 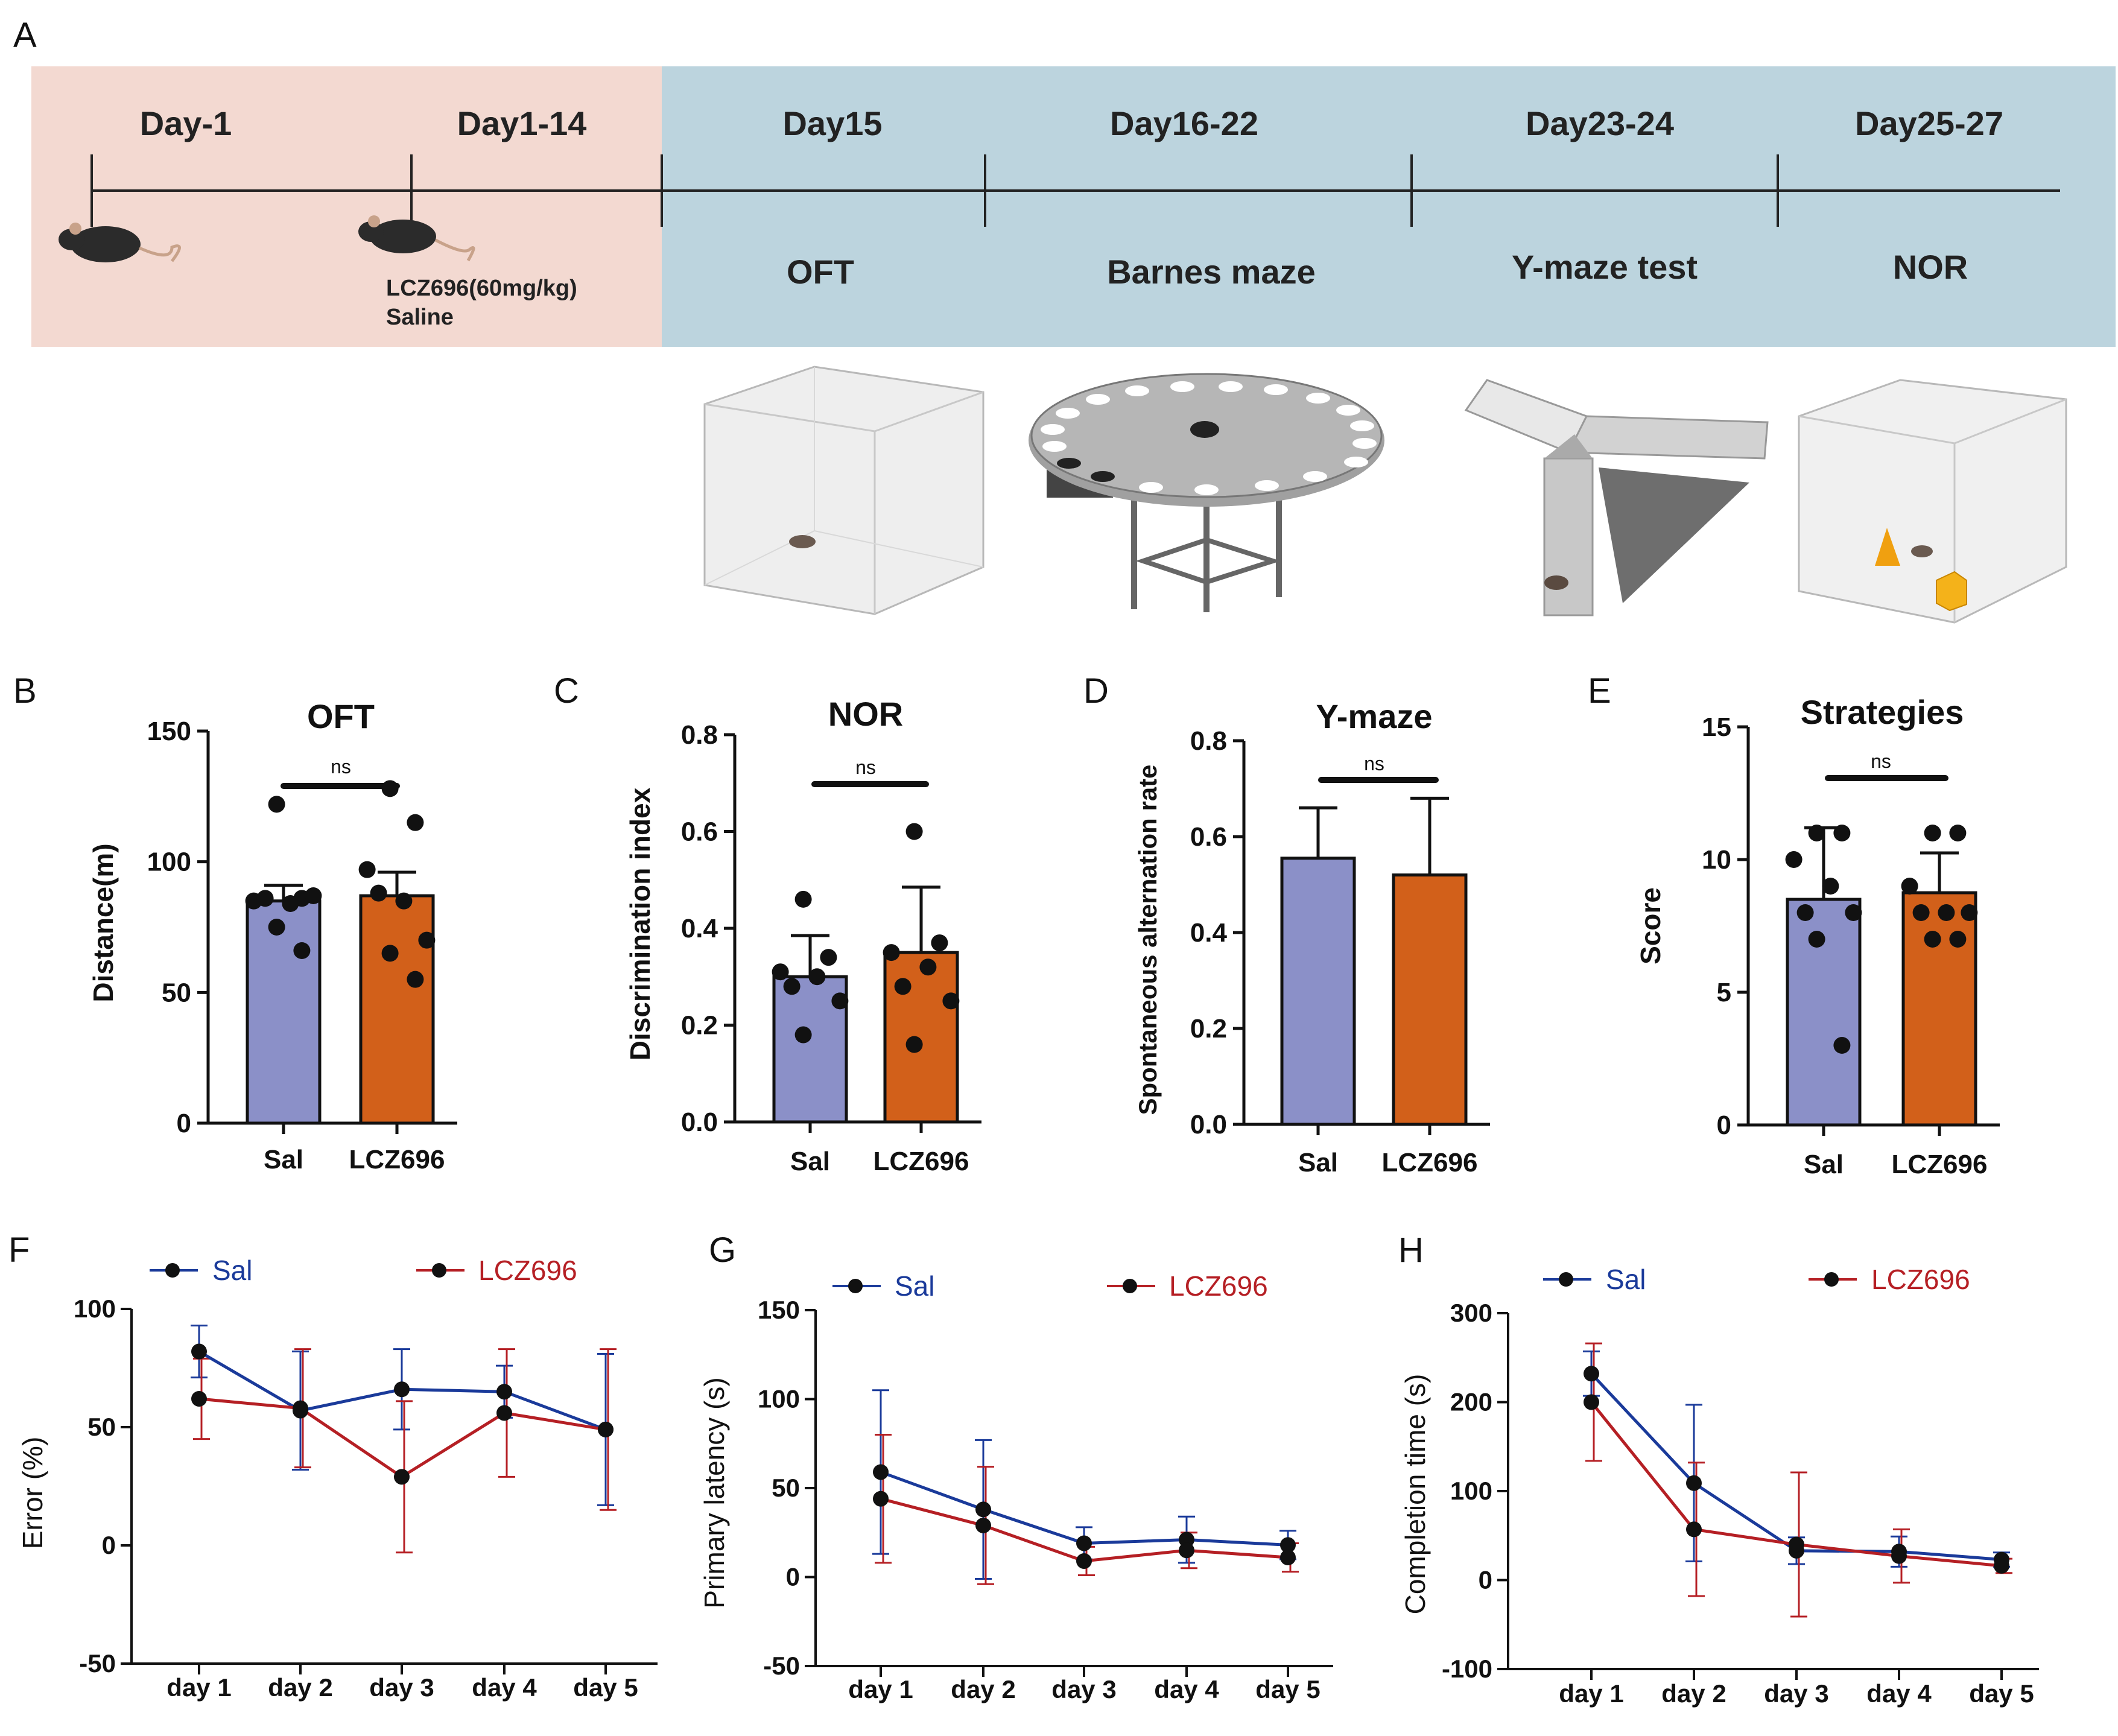 What do you see at coordinates (866, 714) in the screenshot?
I see `chart-title: NOR` at bounding box center [866, 714].